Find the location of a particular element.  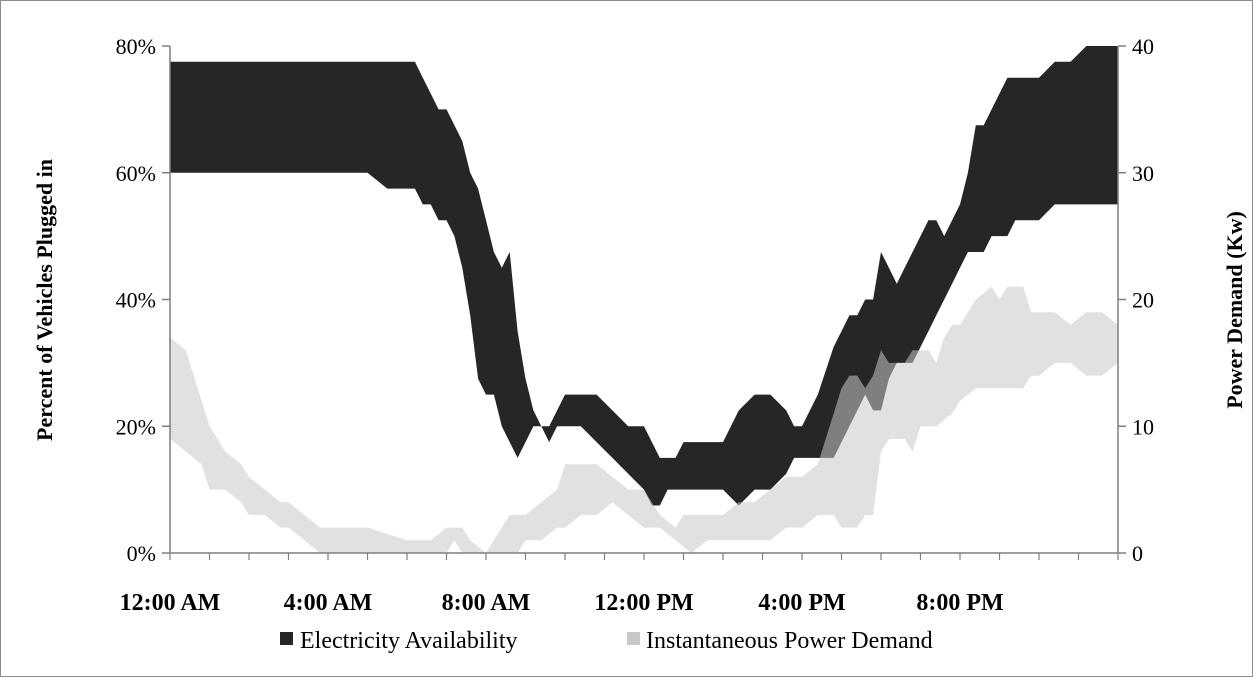

x-tick-label: 4:00 PM is located at coordinates (801, 603).